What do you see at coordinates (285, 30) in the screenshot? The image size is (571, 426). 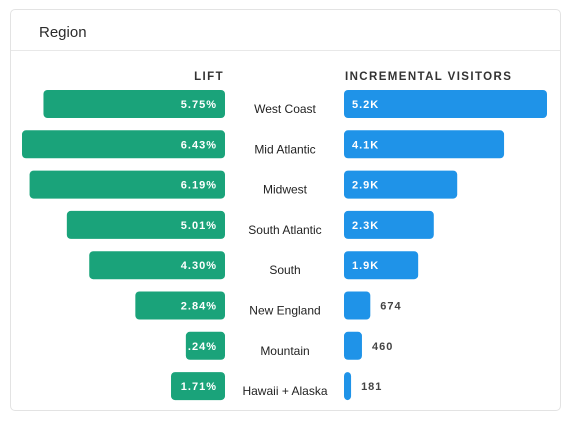 I see `panel-header: Region` at bounding box center [285, 30].